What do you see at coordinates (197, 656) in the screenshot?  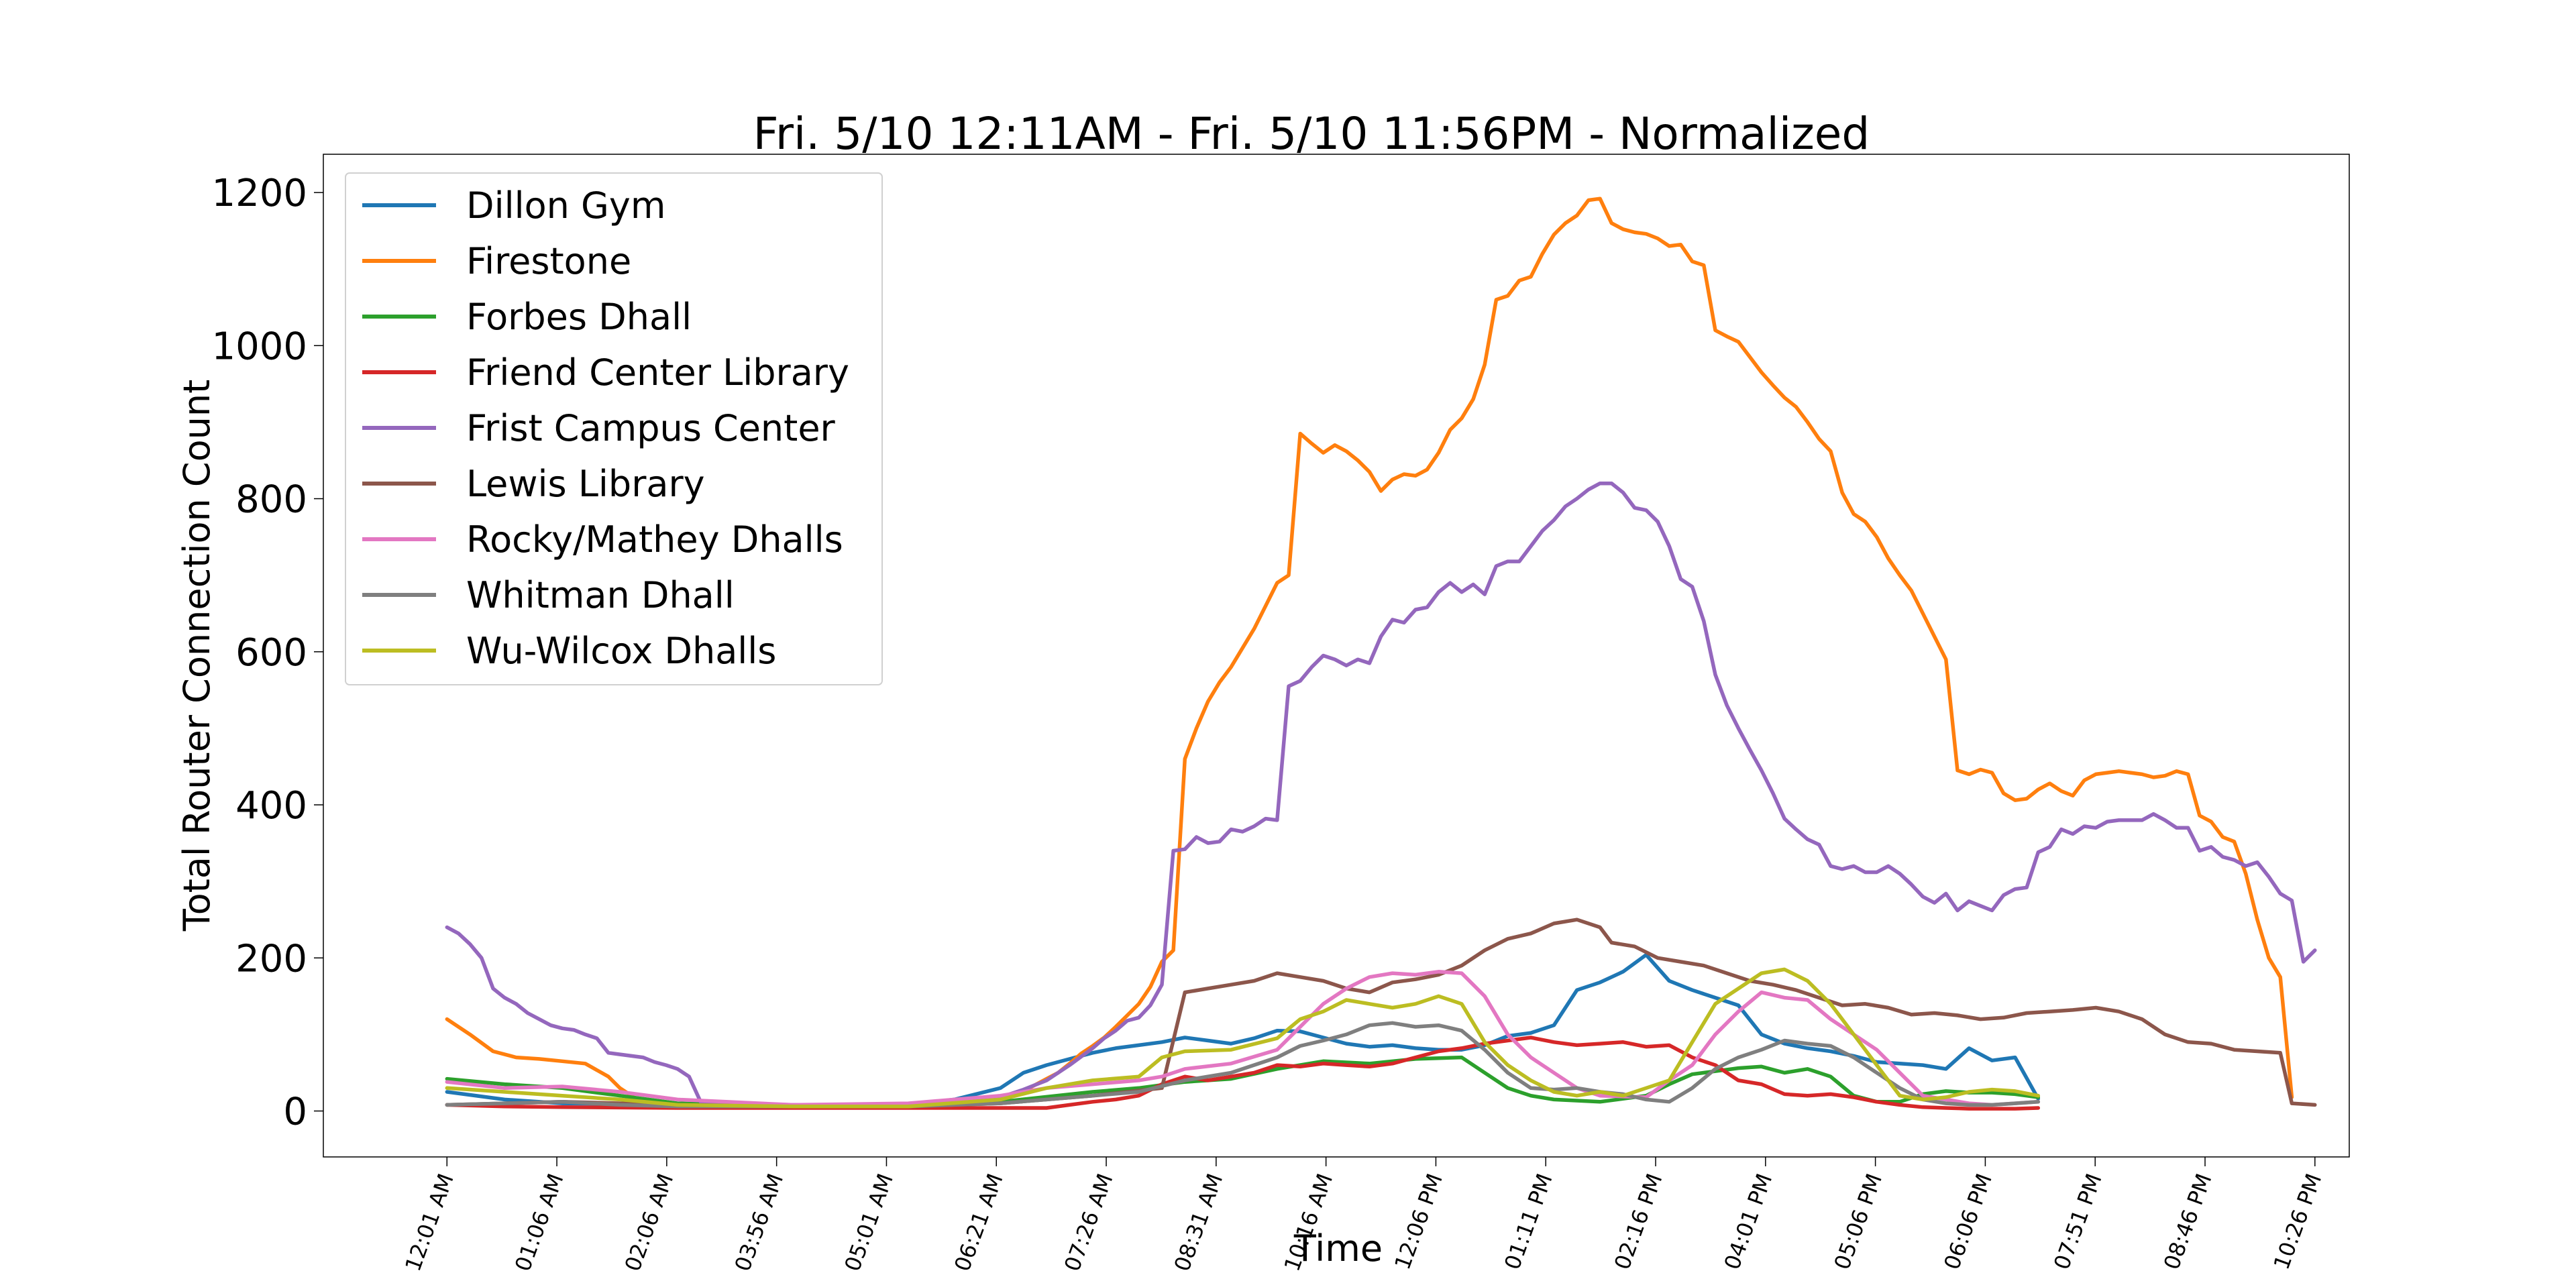 I see `y-axis-label: Total Router Connection Count` at bounding box center [197, 656].